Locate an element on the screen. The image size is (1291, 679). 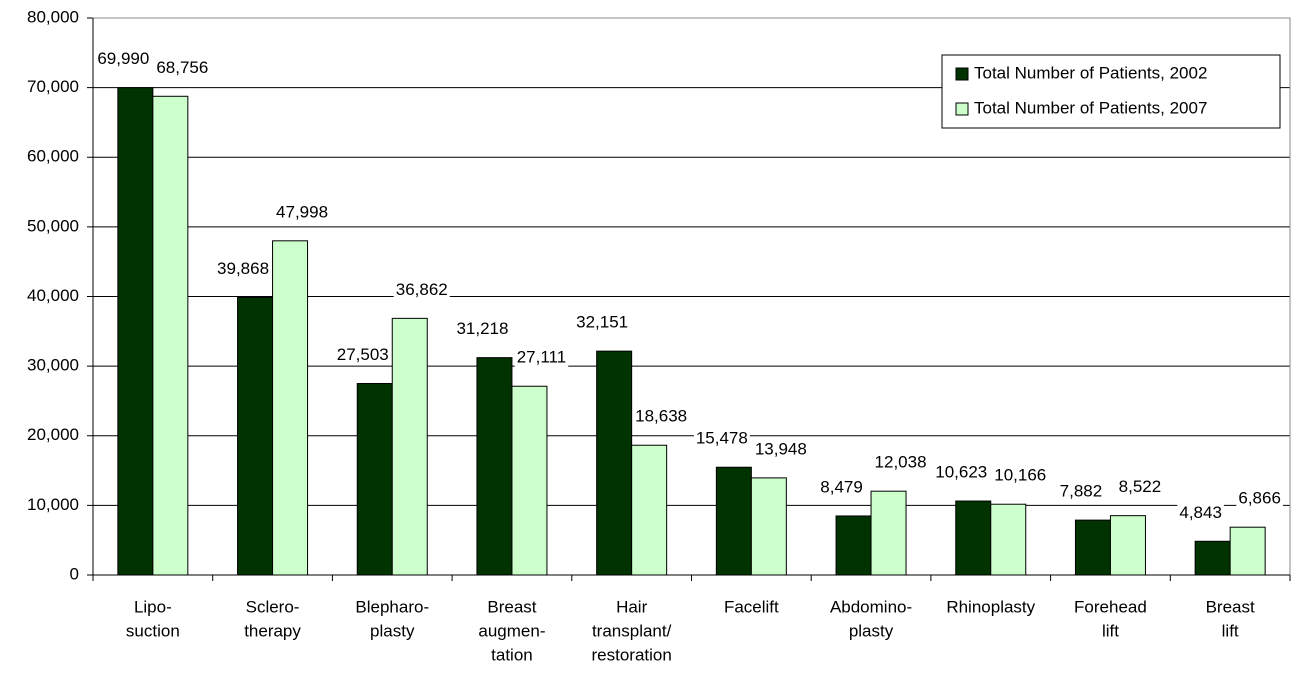
legend-label: Total Number of Patients, 2007 is located at coordinates (1090, 107).